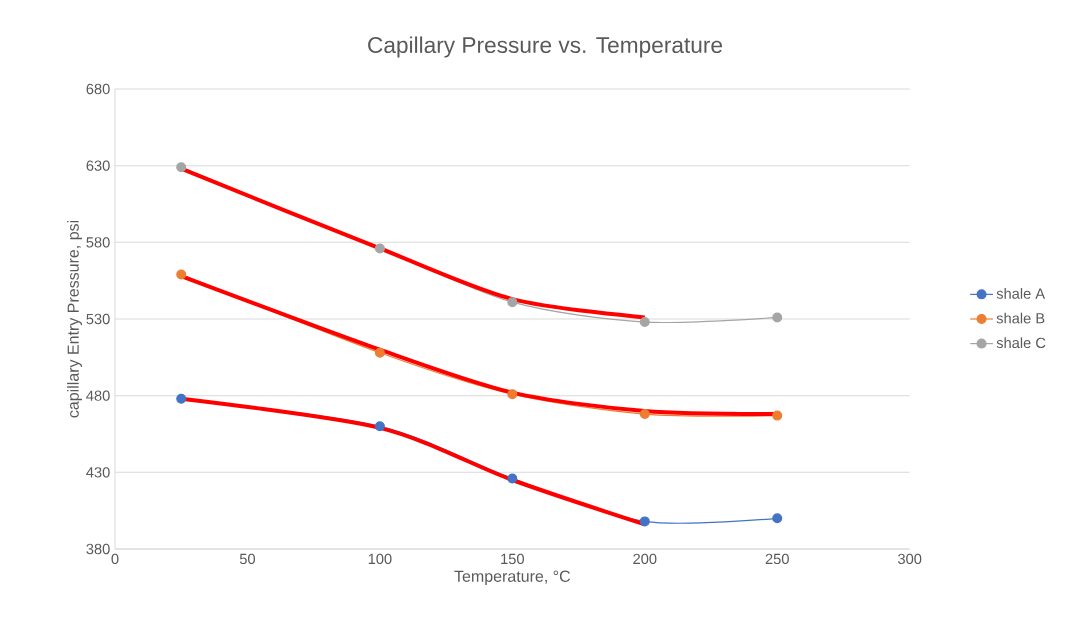 The width and height of the screenshot is (1091, 625). What do you see at coordinates (512, 578) in the screenshot?
I see `x-axis-title: Temperature, °C` at bounding box center [512, 578].